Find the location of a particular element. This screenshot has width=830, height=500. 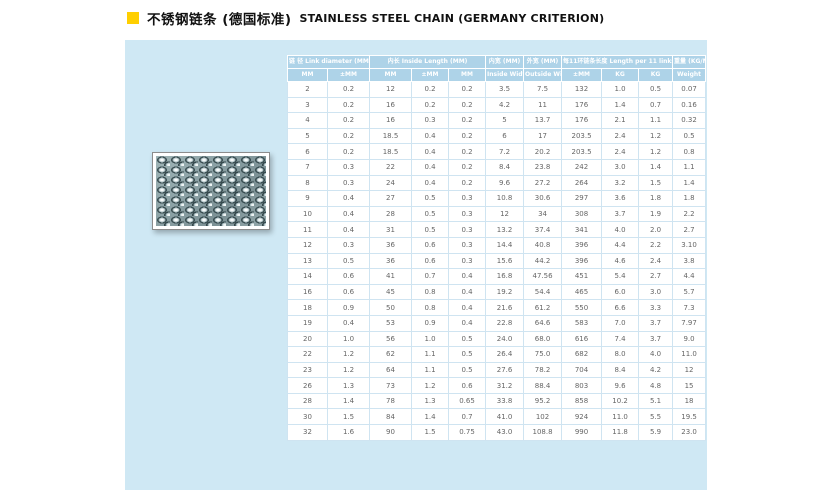

table-cell: 30.6 is located at coordinates (543, 198).